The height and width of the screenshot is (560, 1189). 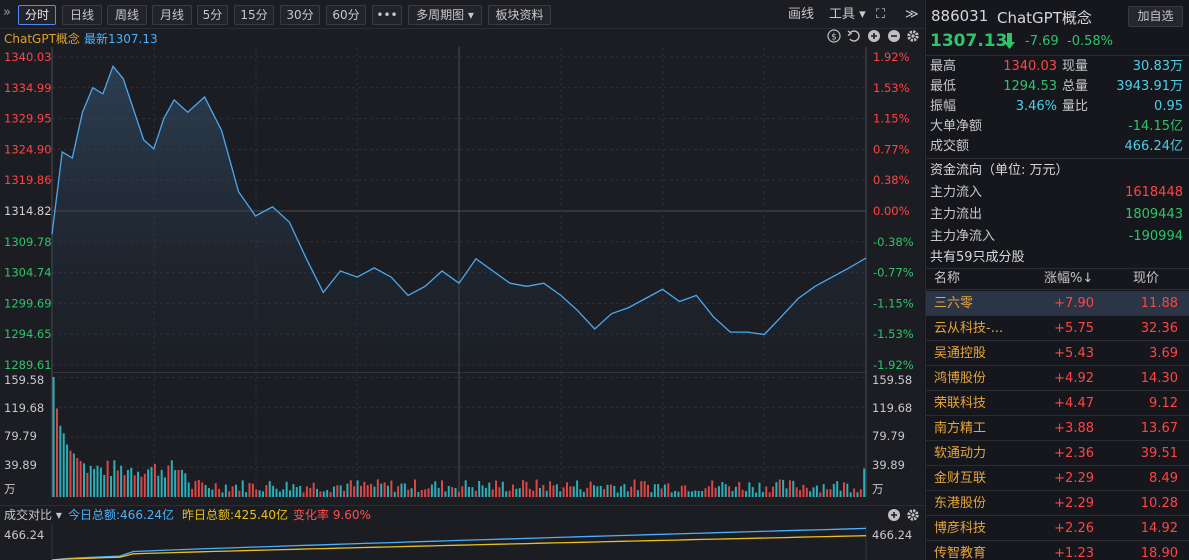 I want to click on big-order-net-value: -14.15亿, so click(x=1155, y=126).